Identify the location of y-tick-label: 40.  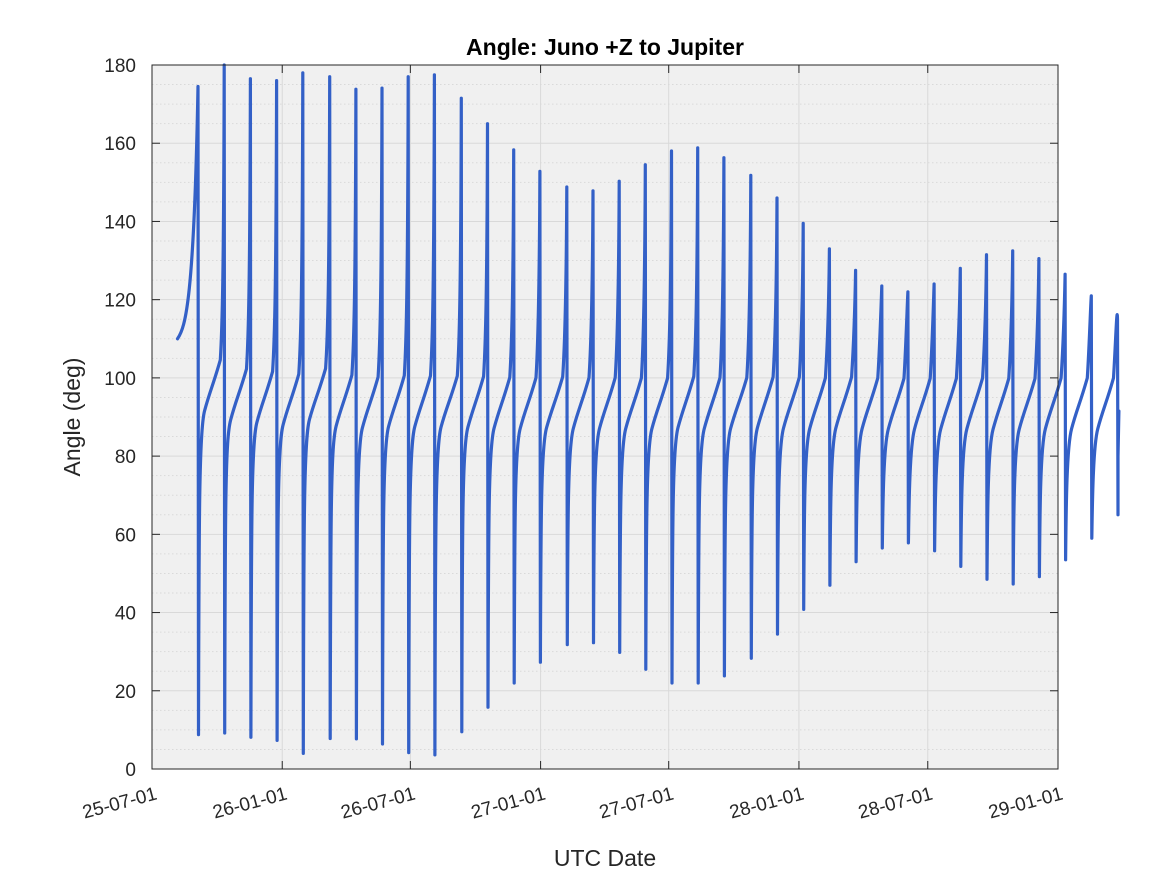
(125, 614).